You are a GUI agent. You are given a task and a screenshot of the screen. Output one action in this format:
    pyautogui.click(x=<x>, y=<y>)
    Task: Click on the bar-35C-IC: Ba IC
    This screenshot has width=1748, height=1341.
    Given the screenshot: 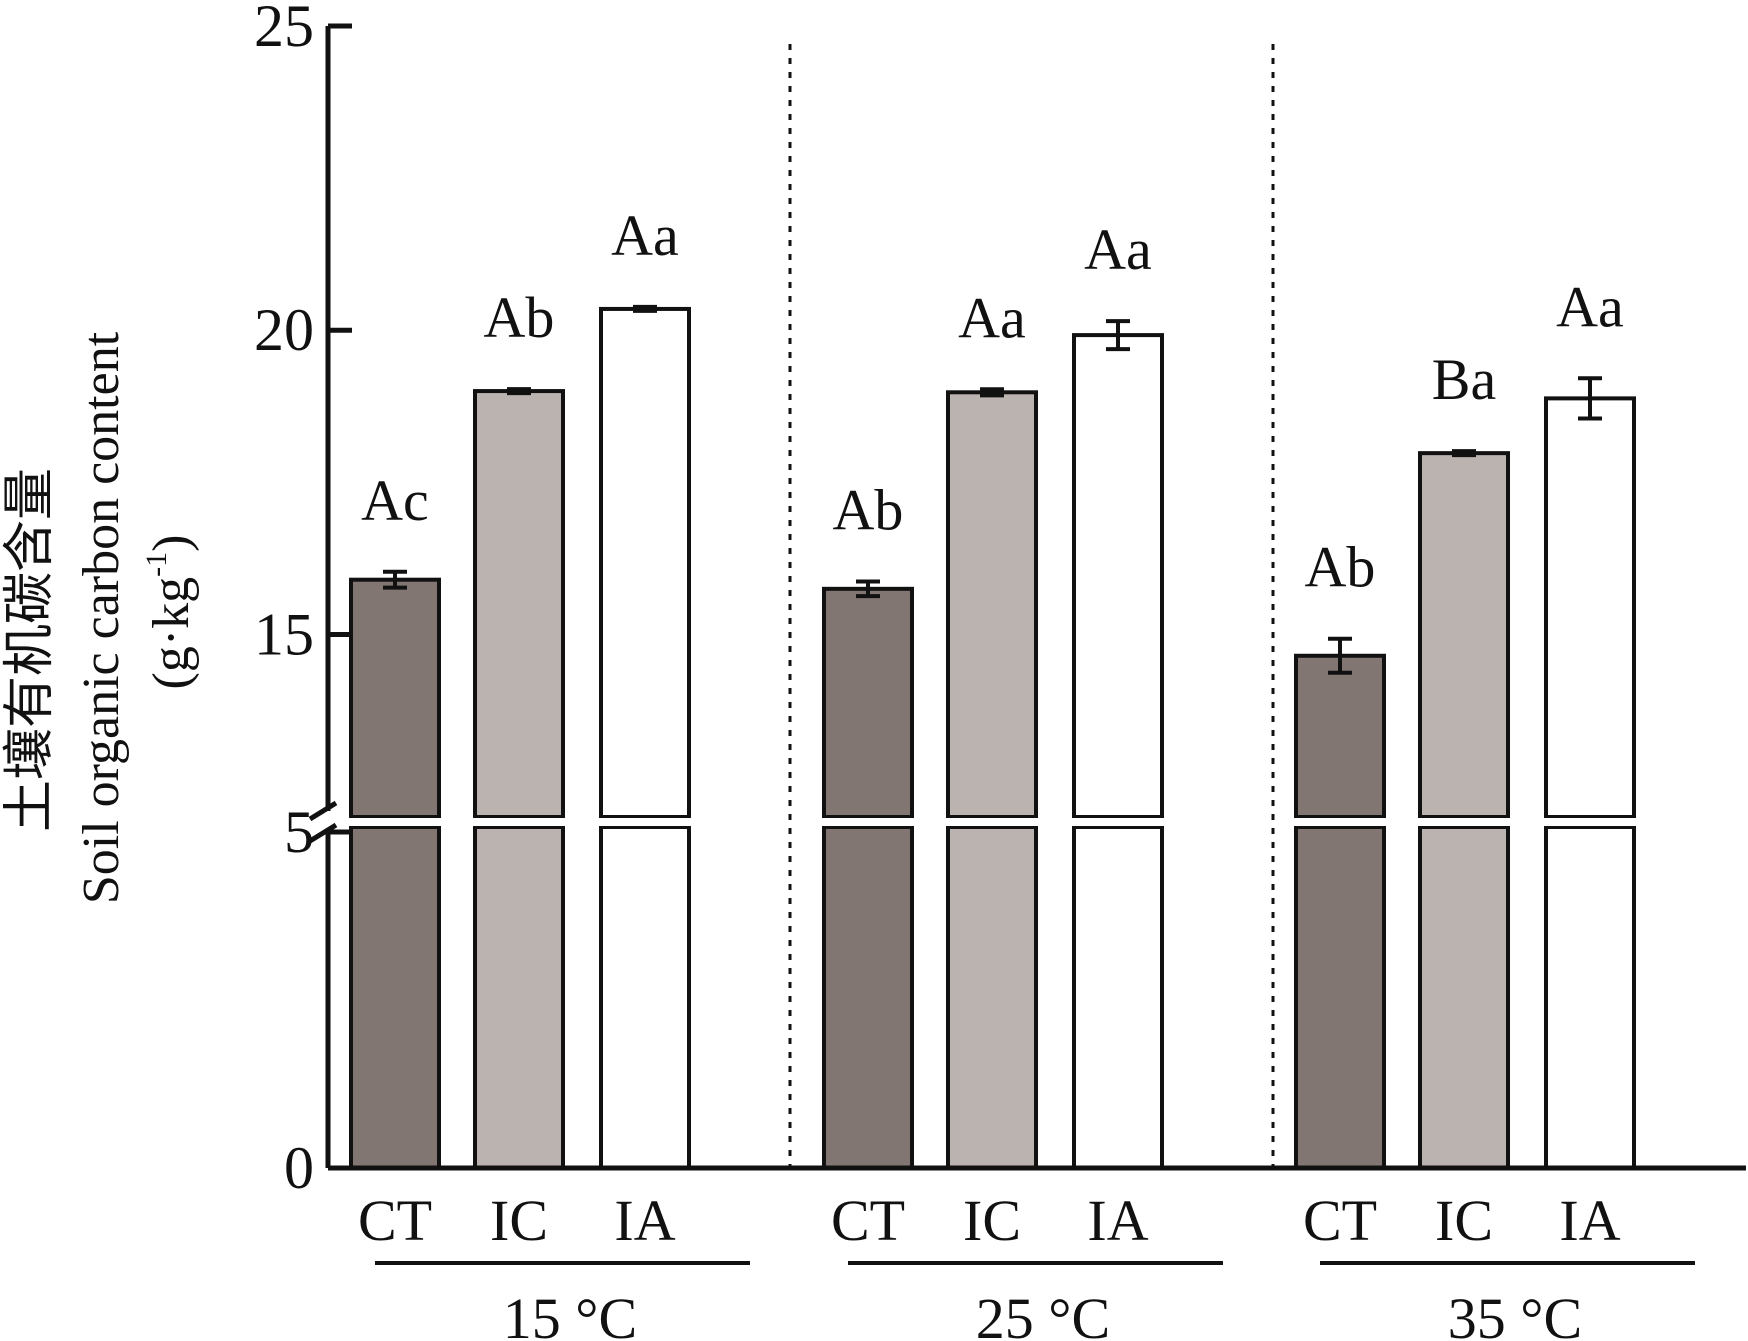 What is the action you would take?
    pyautogui.click(x=1464, y=800)
    